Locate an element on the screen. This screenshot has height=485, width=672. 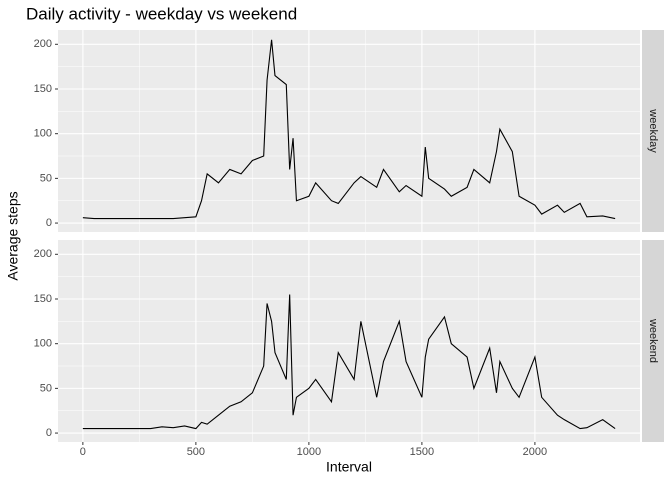
x-tick-label: 500 is located at coordinates (196, 452).